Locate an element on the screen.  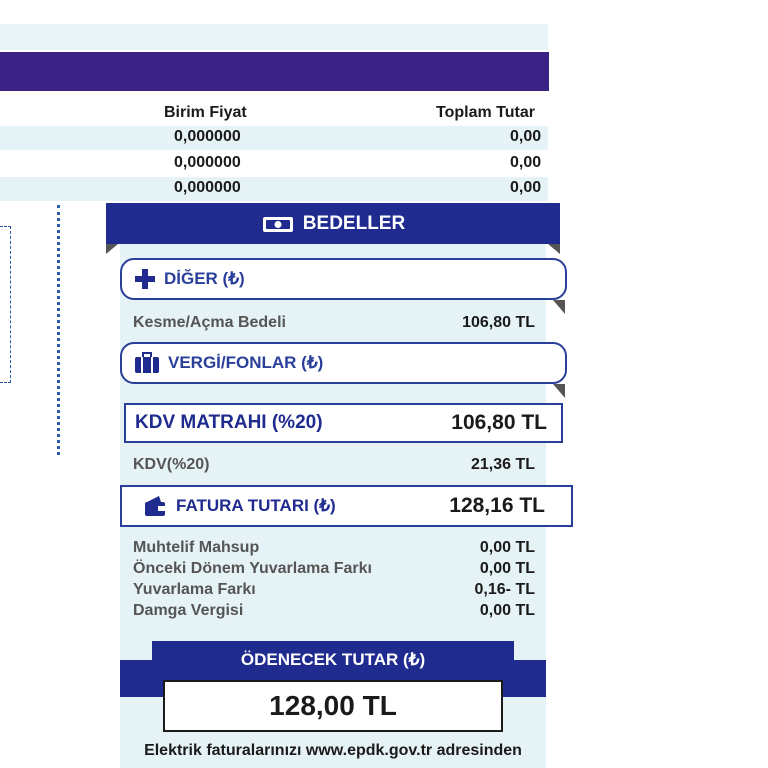
ribbon-fold-left is located at coordinates (112, 249).